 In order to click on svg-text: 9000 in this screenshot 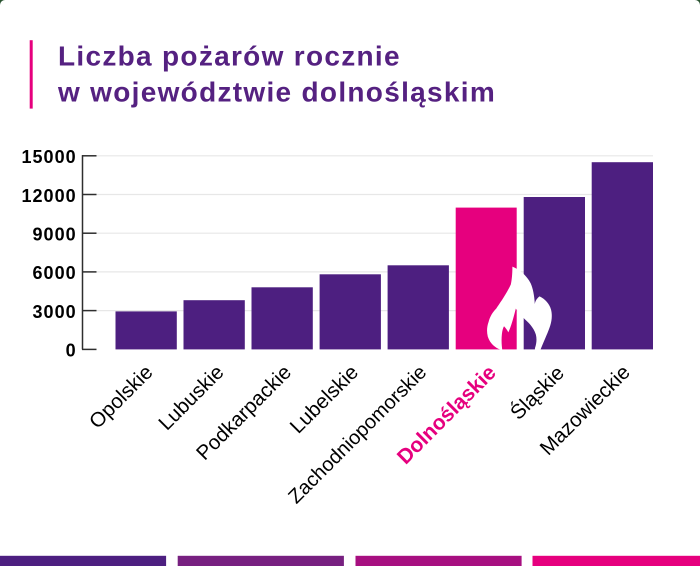, I will do `click(55, 235)`.